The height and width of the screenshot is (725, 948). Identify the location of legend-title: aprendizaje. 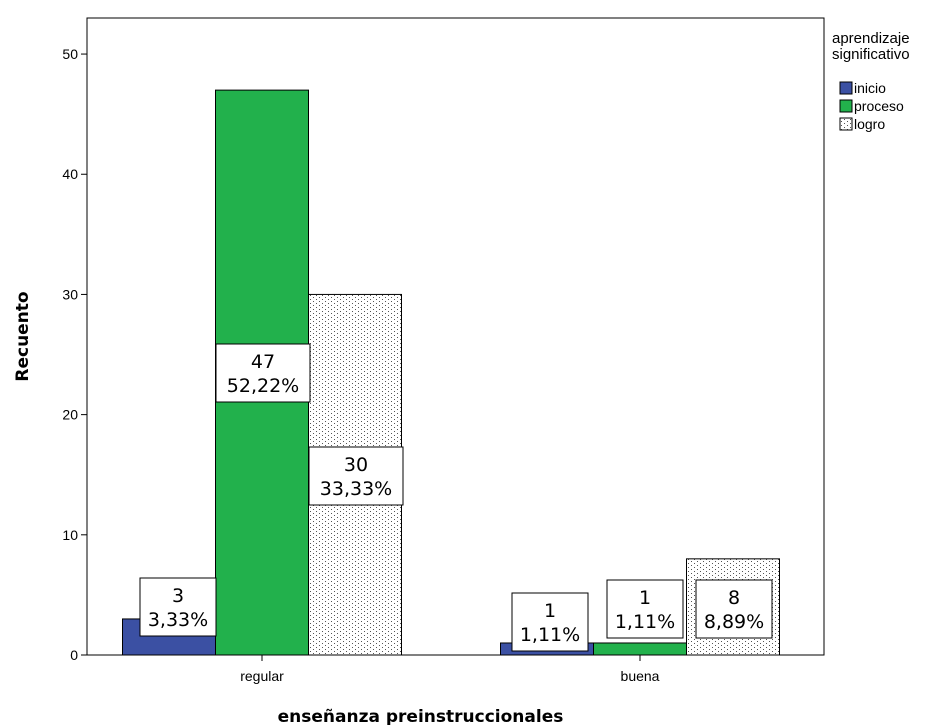
(871, 38).